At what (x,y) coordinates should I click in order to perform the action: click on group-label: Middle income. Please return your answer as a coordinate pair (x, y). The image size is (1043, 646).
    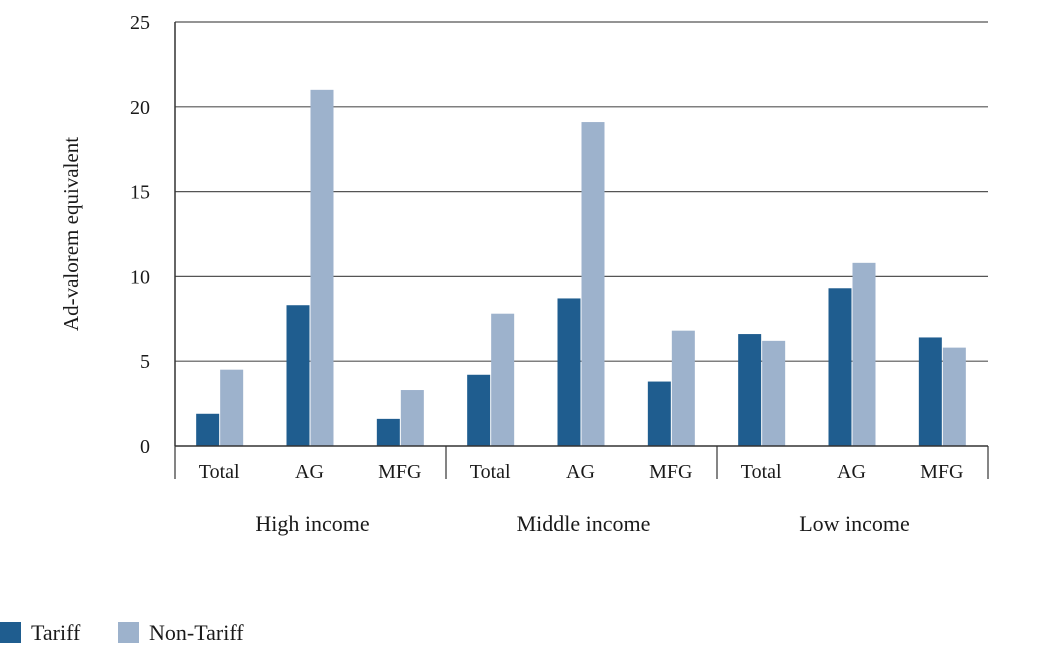
    Looking at the image, I should click on (584, 523).